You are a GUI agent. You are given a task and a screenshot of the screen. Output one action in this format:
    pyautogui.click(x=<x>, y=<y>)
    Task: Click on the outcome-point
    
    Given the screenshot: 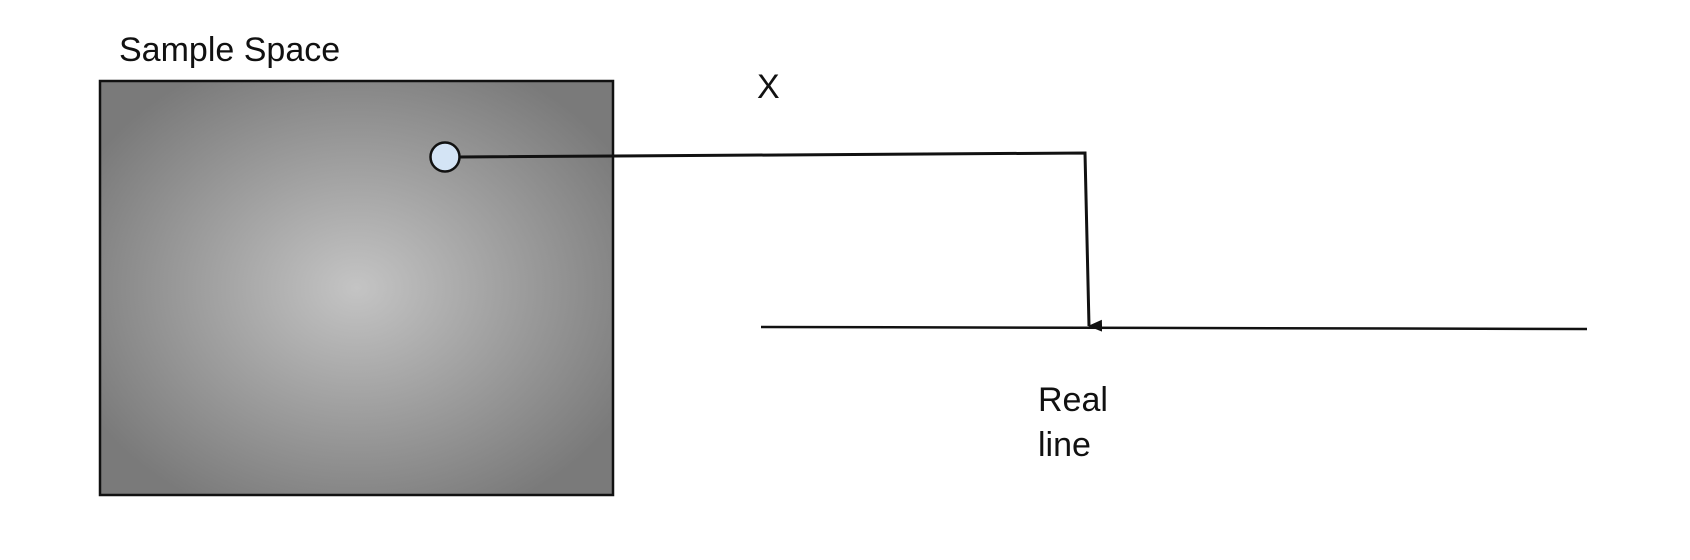 What is the action you would take?
    pyautogui.click(x=445, y=157)
    